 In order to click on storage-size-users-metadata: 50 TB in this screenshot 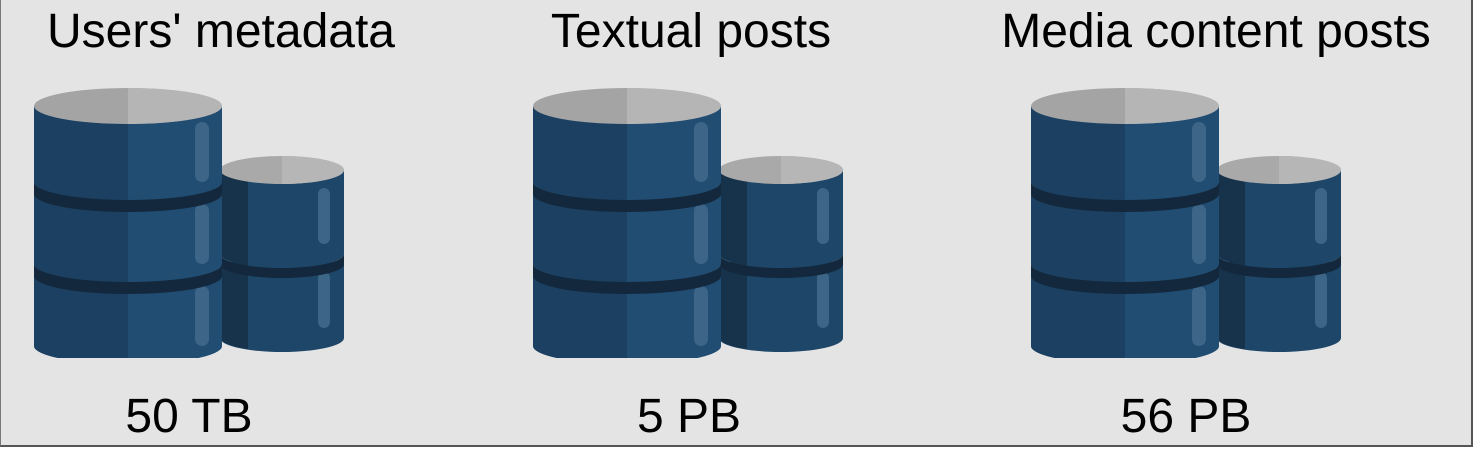, I will do `click(189, 416)`.